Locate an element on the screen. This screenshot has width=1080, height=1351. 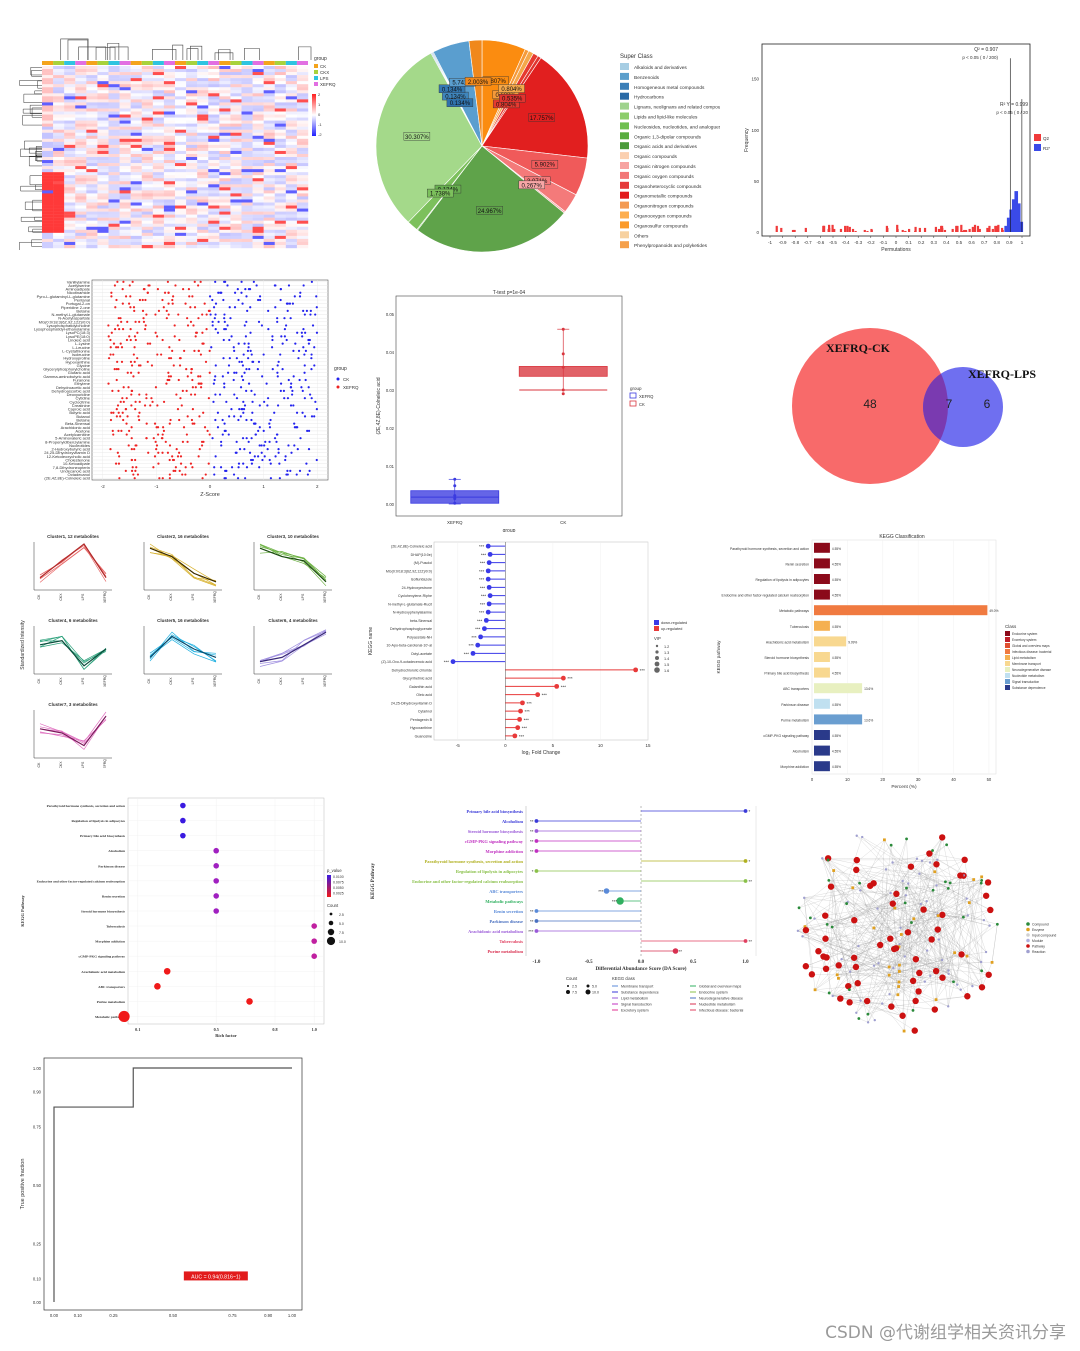
pathway-label: Alcoholism is located at coordinates (512, 821).